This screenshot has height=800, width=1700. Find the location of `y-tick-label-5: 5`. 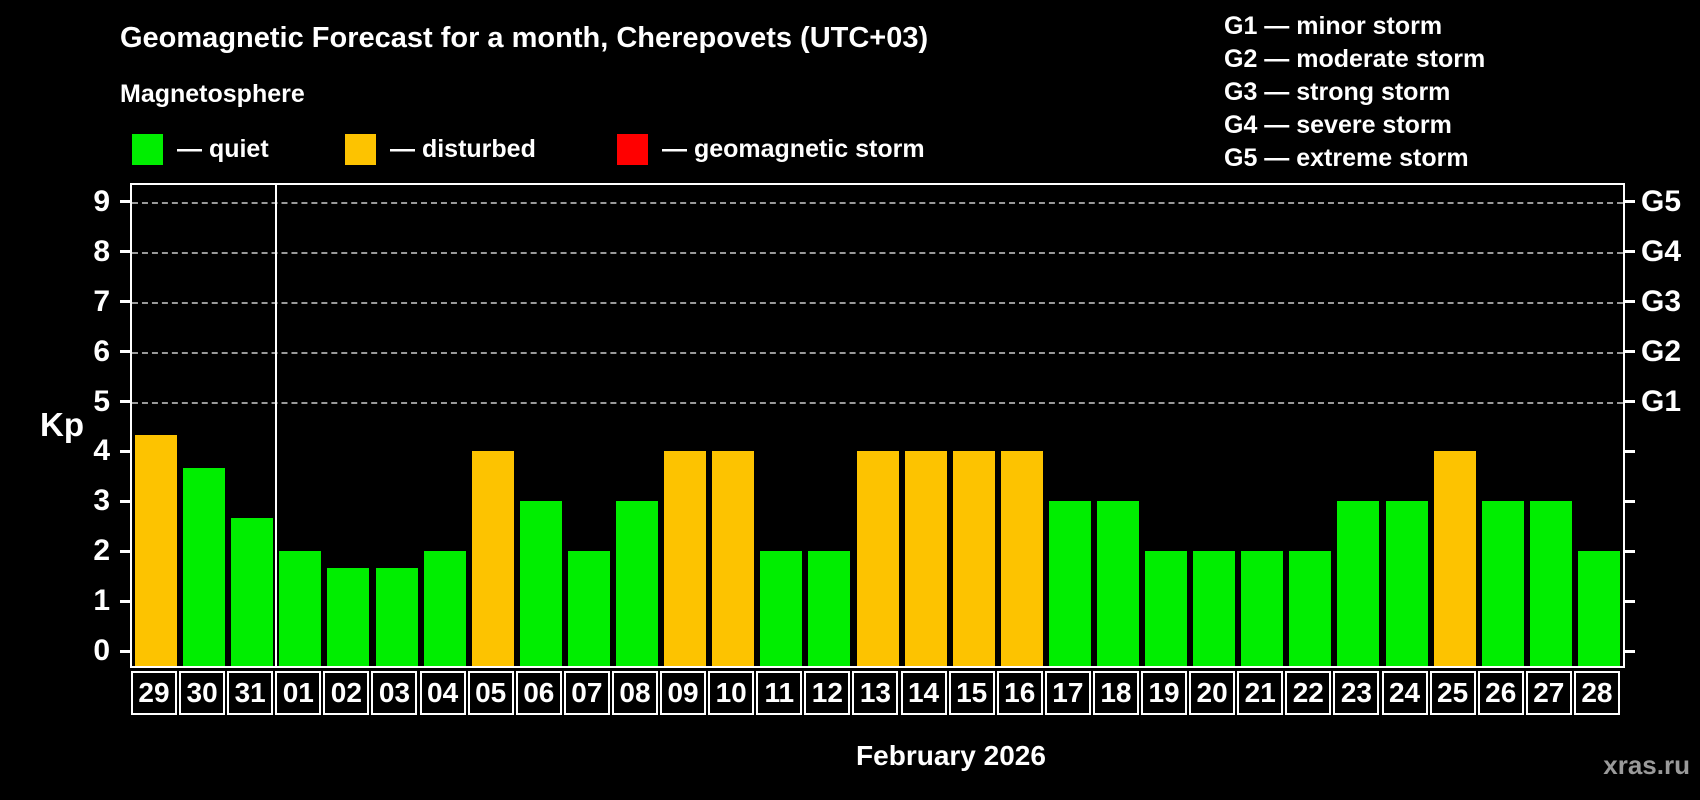

y-tick-label-5: 5 is located at coordinates (101, 401).